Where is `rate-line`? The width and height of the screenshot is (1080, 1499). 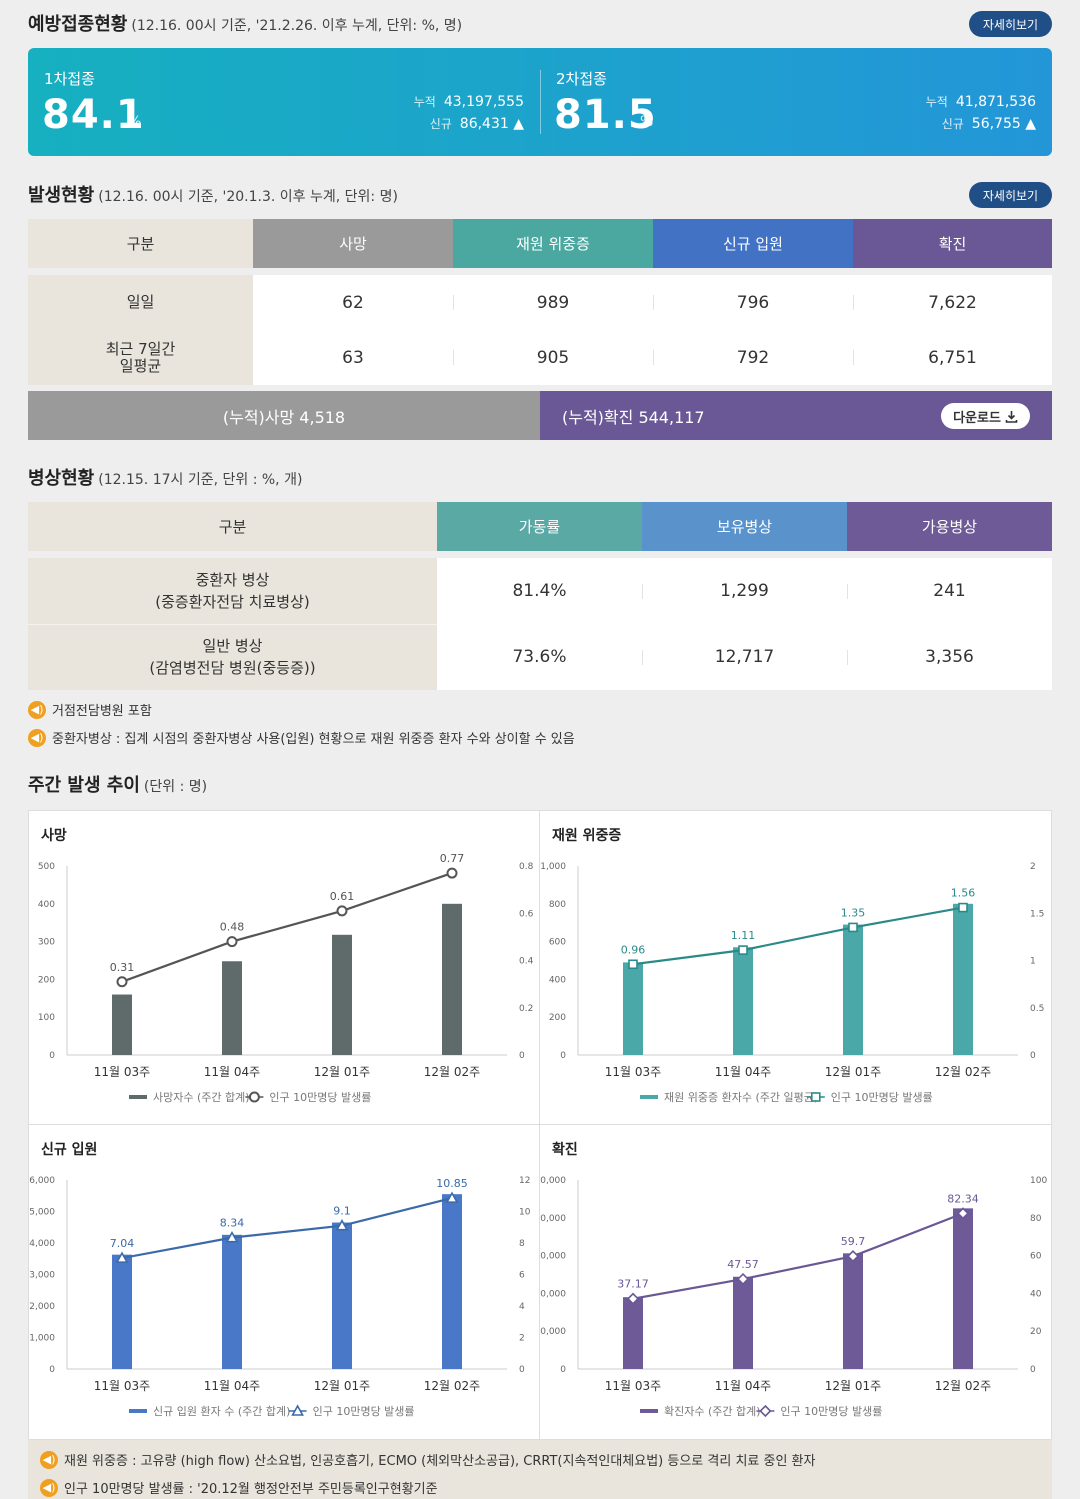 rate-line is located at coordinates (798, 936).